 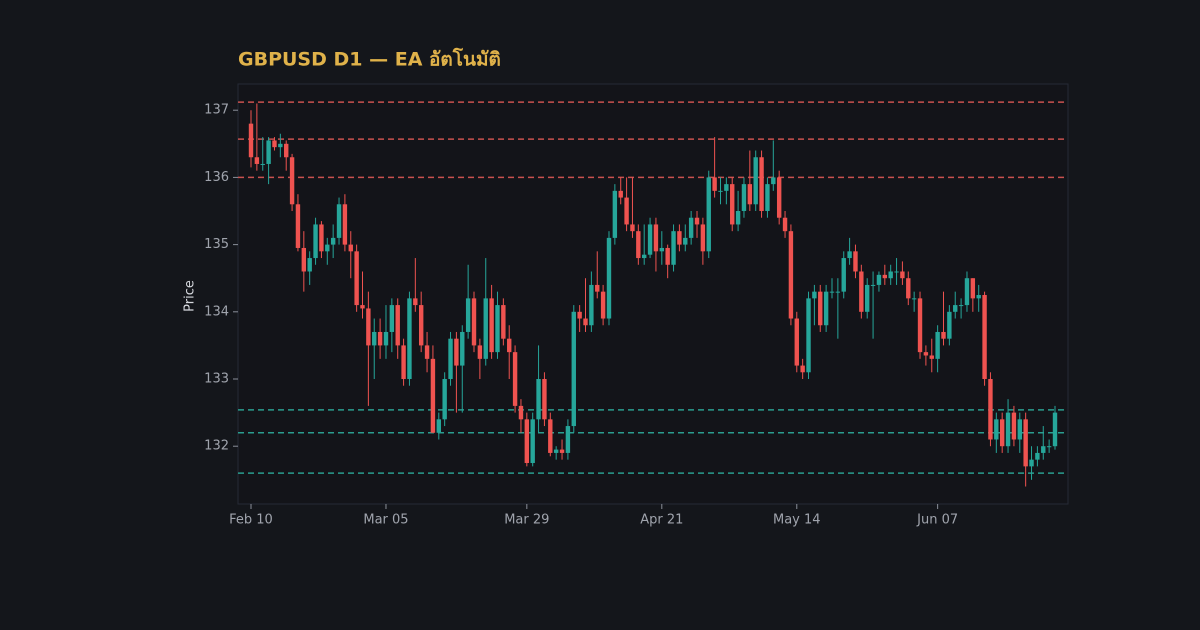 I want to click on x-tick-label: May 14, so click(x=797, y=520).